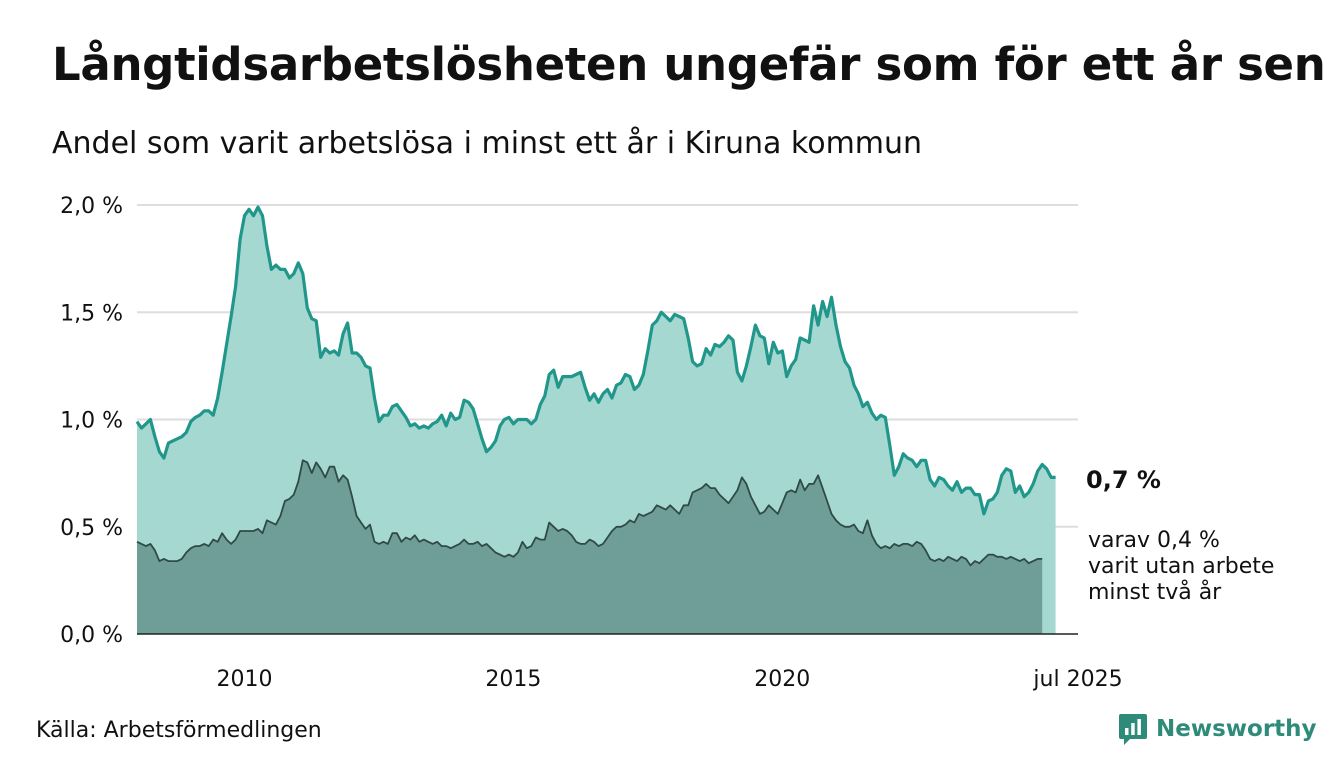 The width and height of the screenshot is (1340, 780). What do you see at coordinates (1133, 729) in the screenshot?
I see `newsworthy-logo-icon` at bounding box center [1133, 729].